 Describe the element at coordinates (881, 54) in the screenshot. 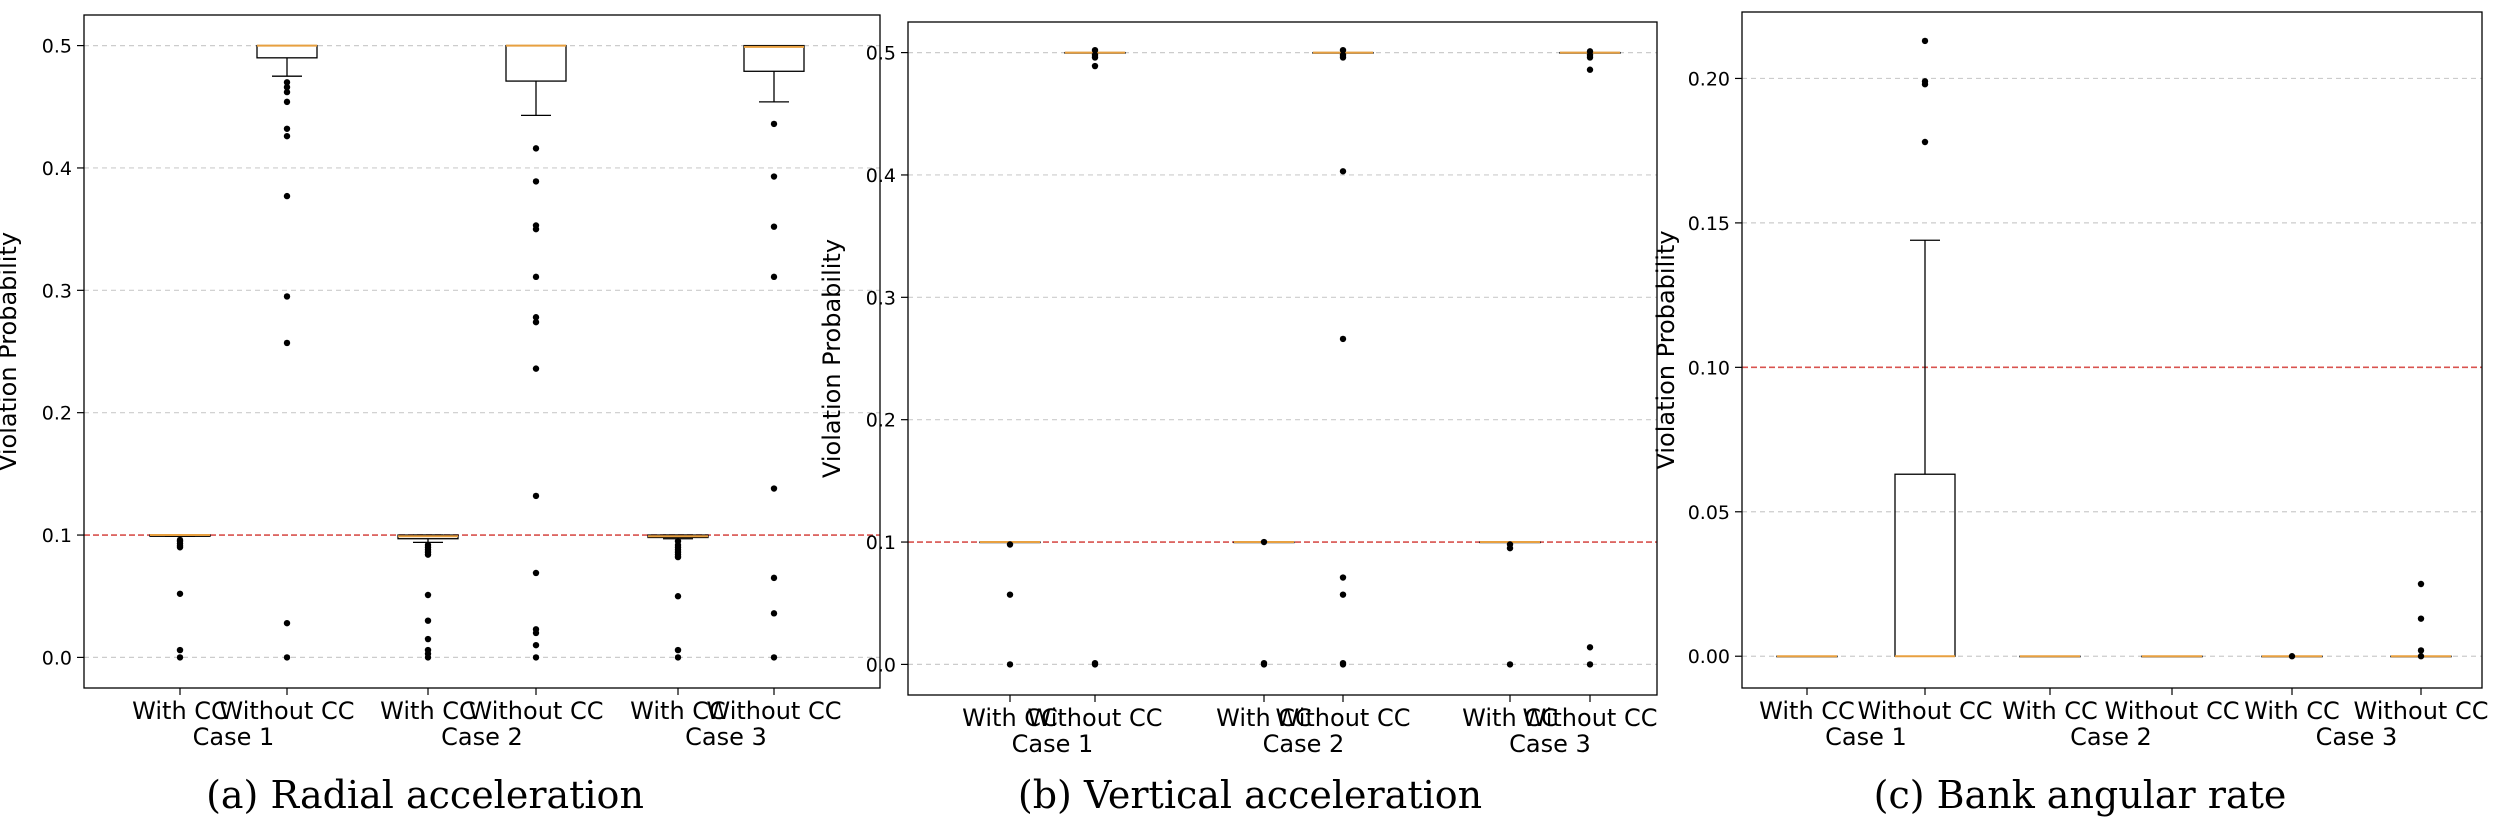

I see `y-tick-label: 0.5` at that location.